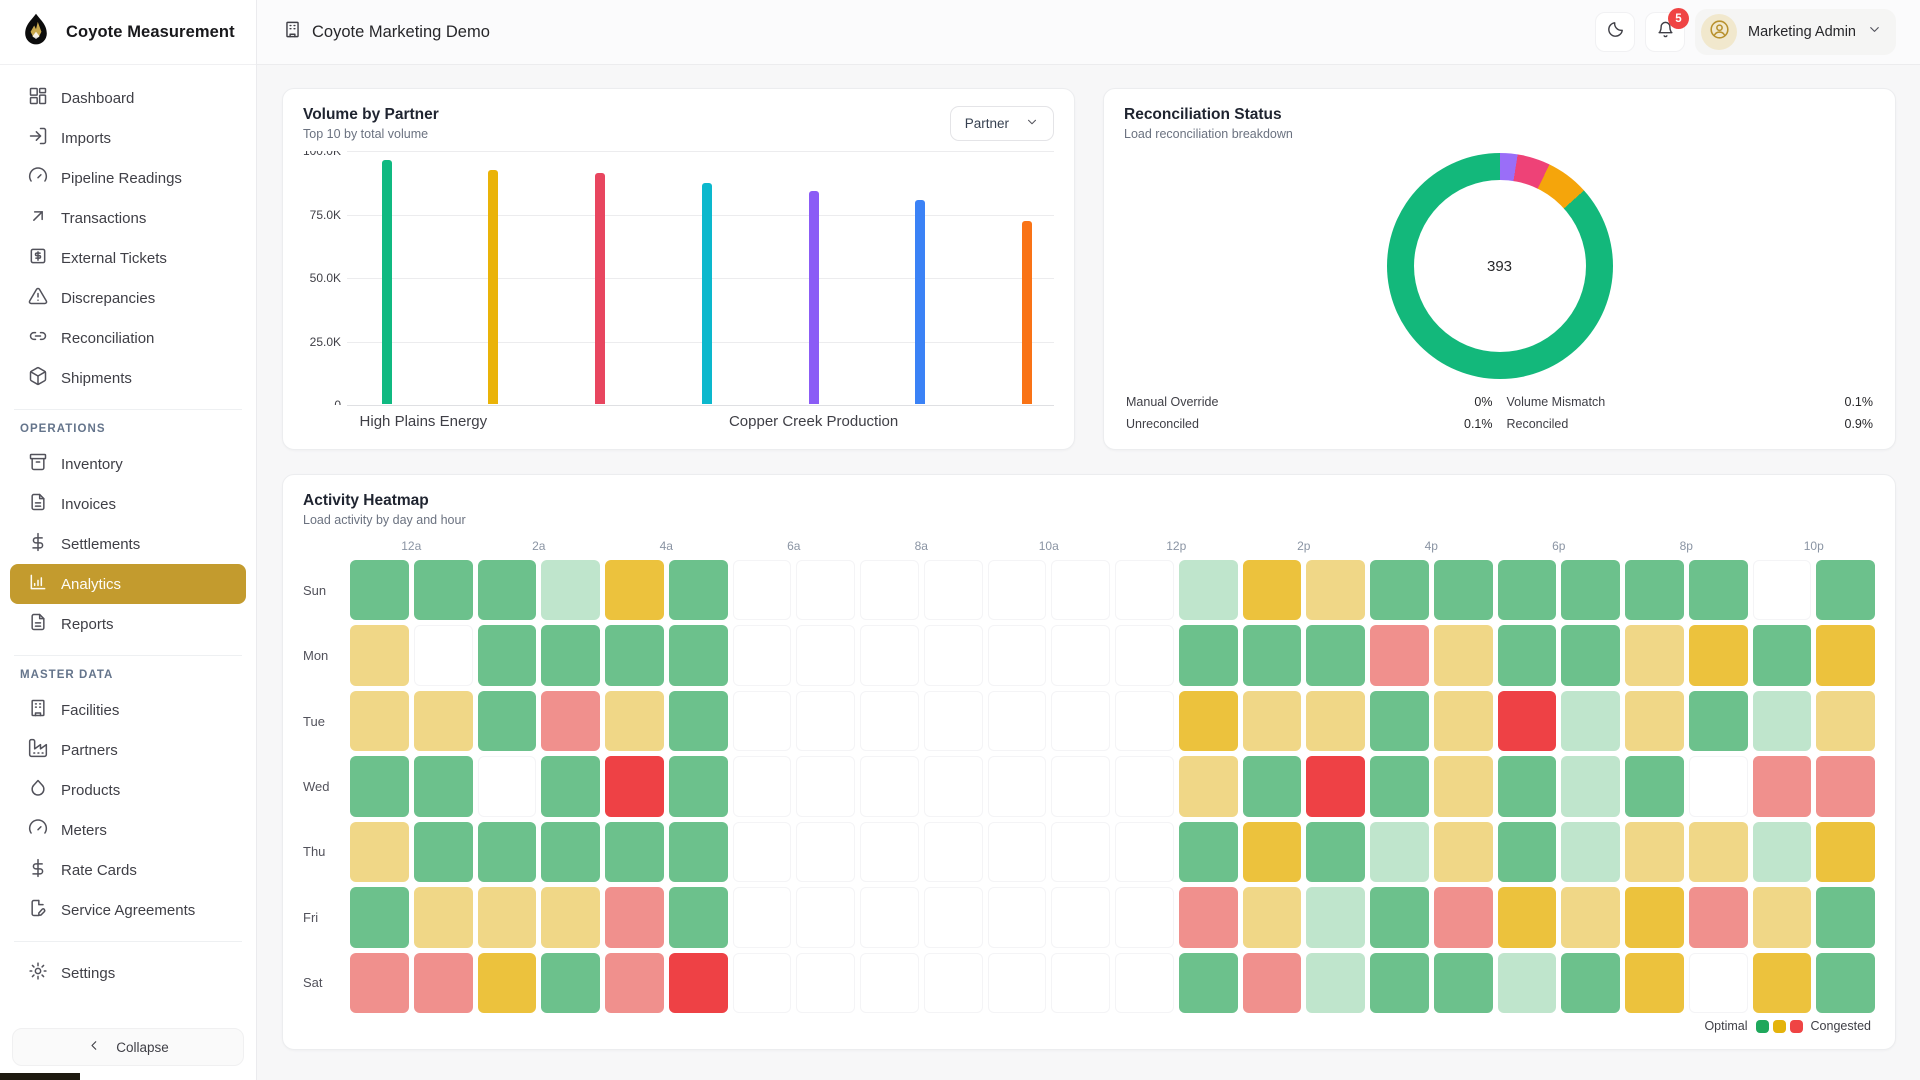 The height and width of the screenshot is (1080, 1920). I want to click on sidebar-item-label: Dashboard, so click(98, 98).